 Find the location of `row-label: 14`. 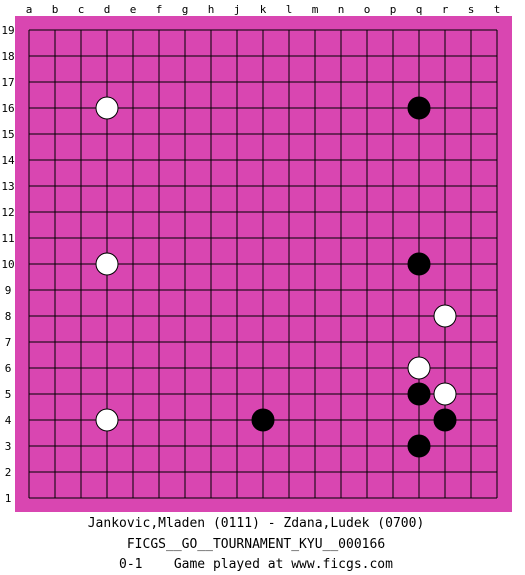

row-label: 14 is located at coordinates (8, 160).